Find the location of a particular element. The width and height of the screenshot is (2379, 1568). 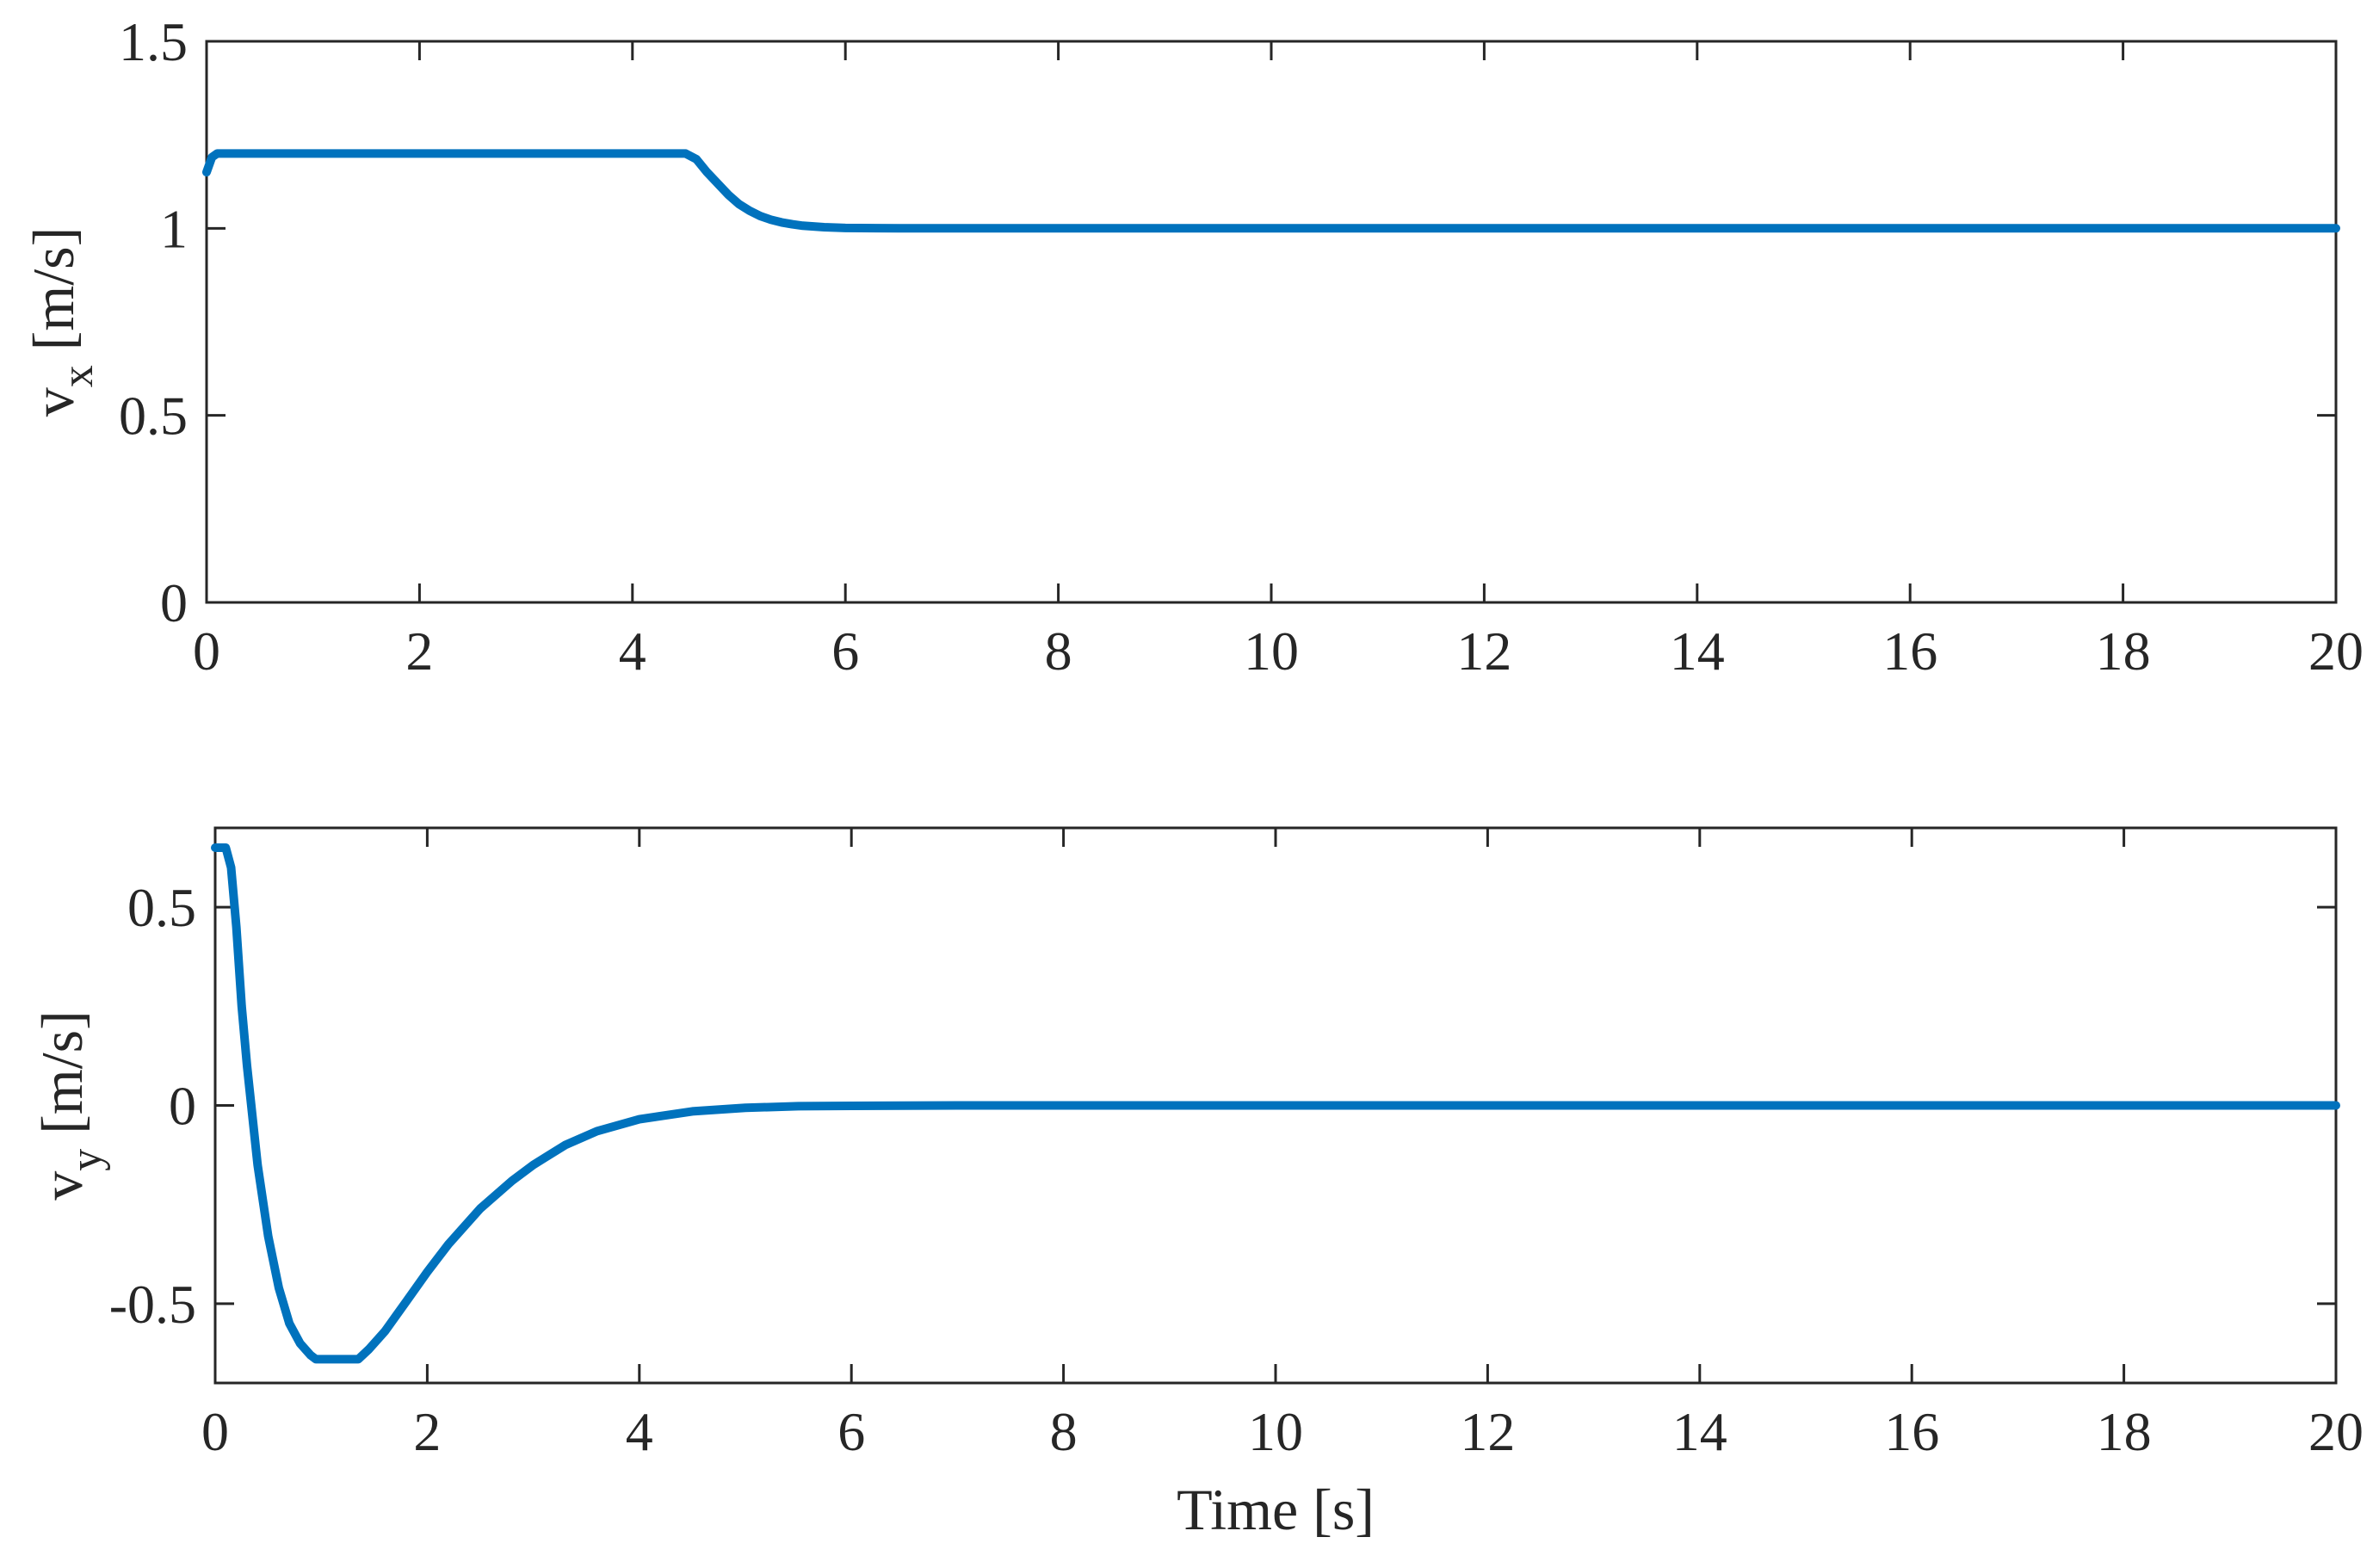

vx-x-tick-label: 10 is located at coordinates (1271, 651).